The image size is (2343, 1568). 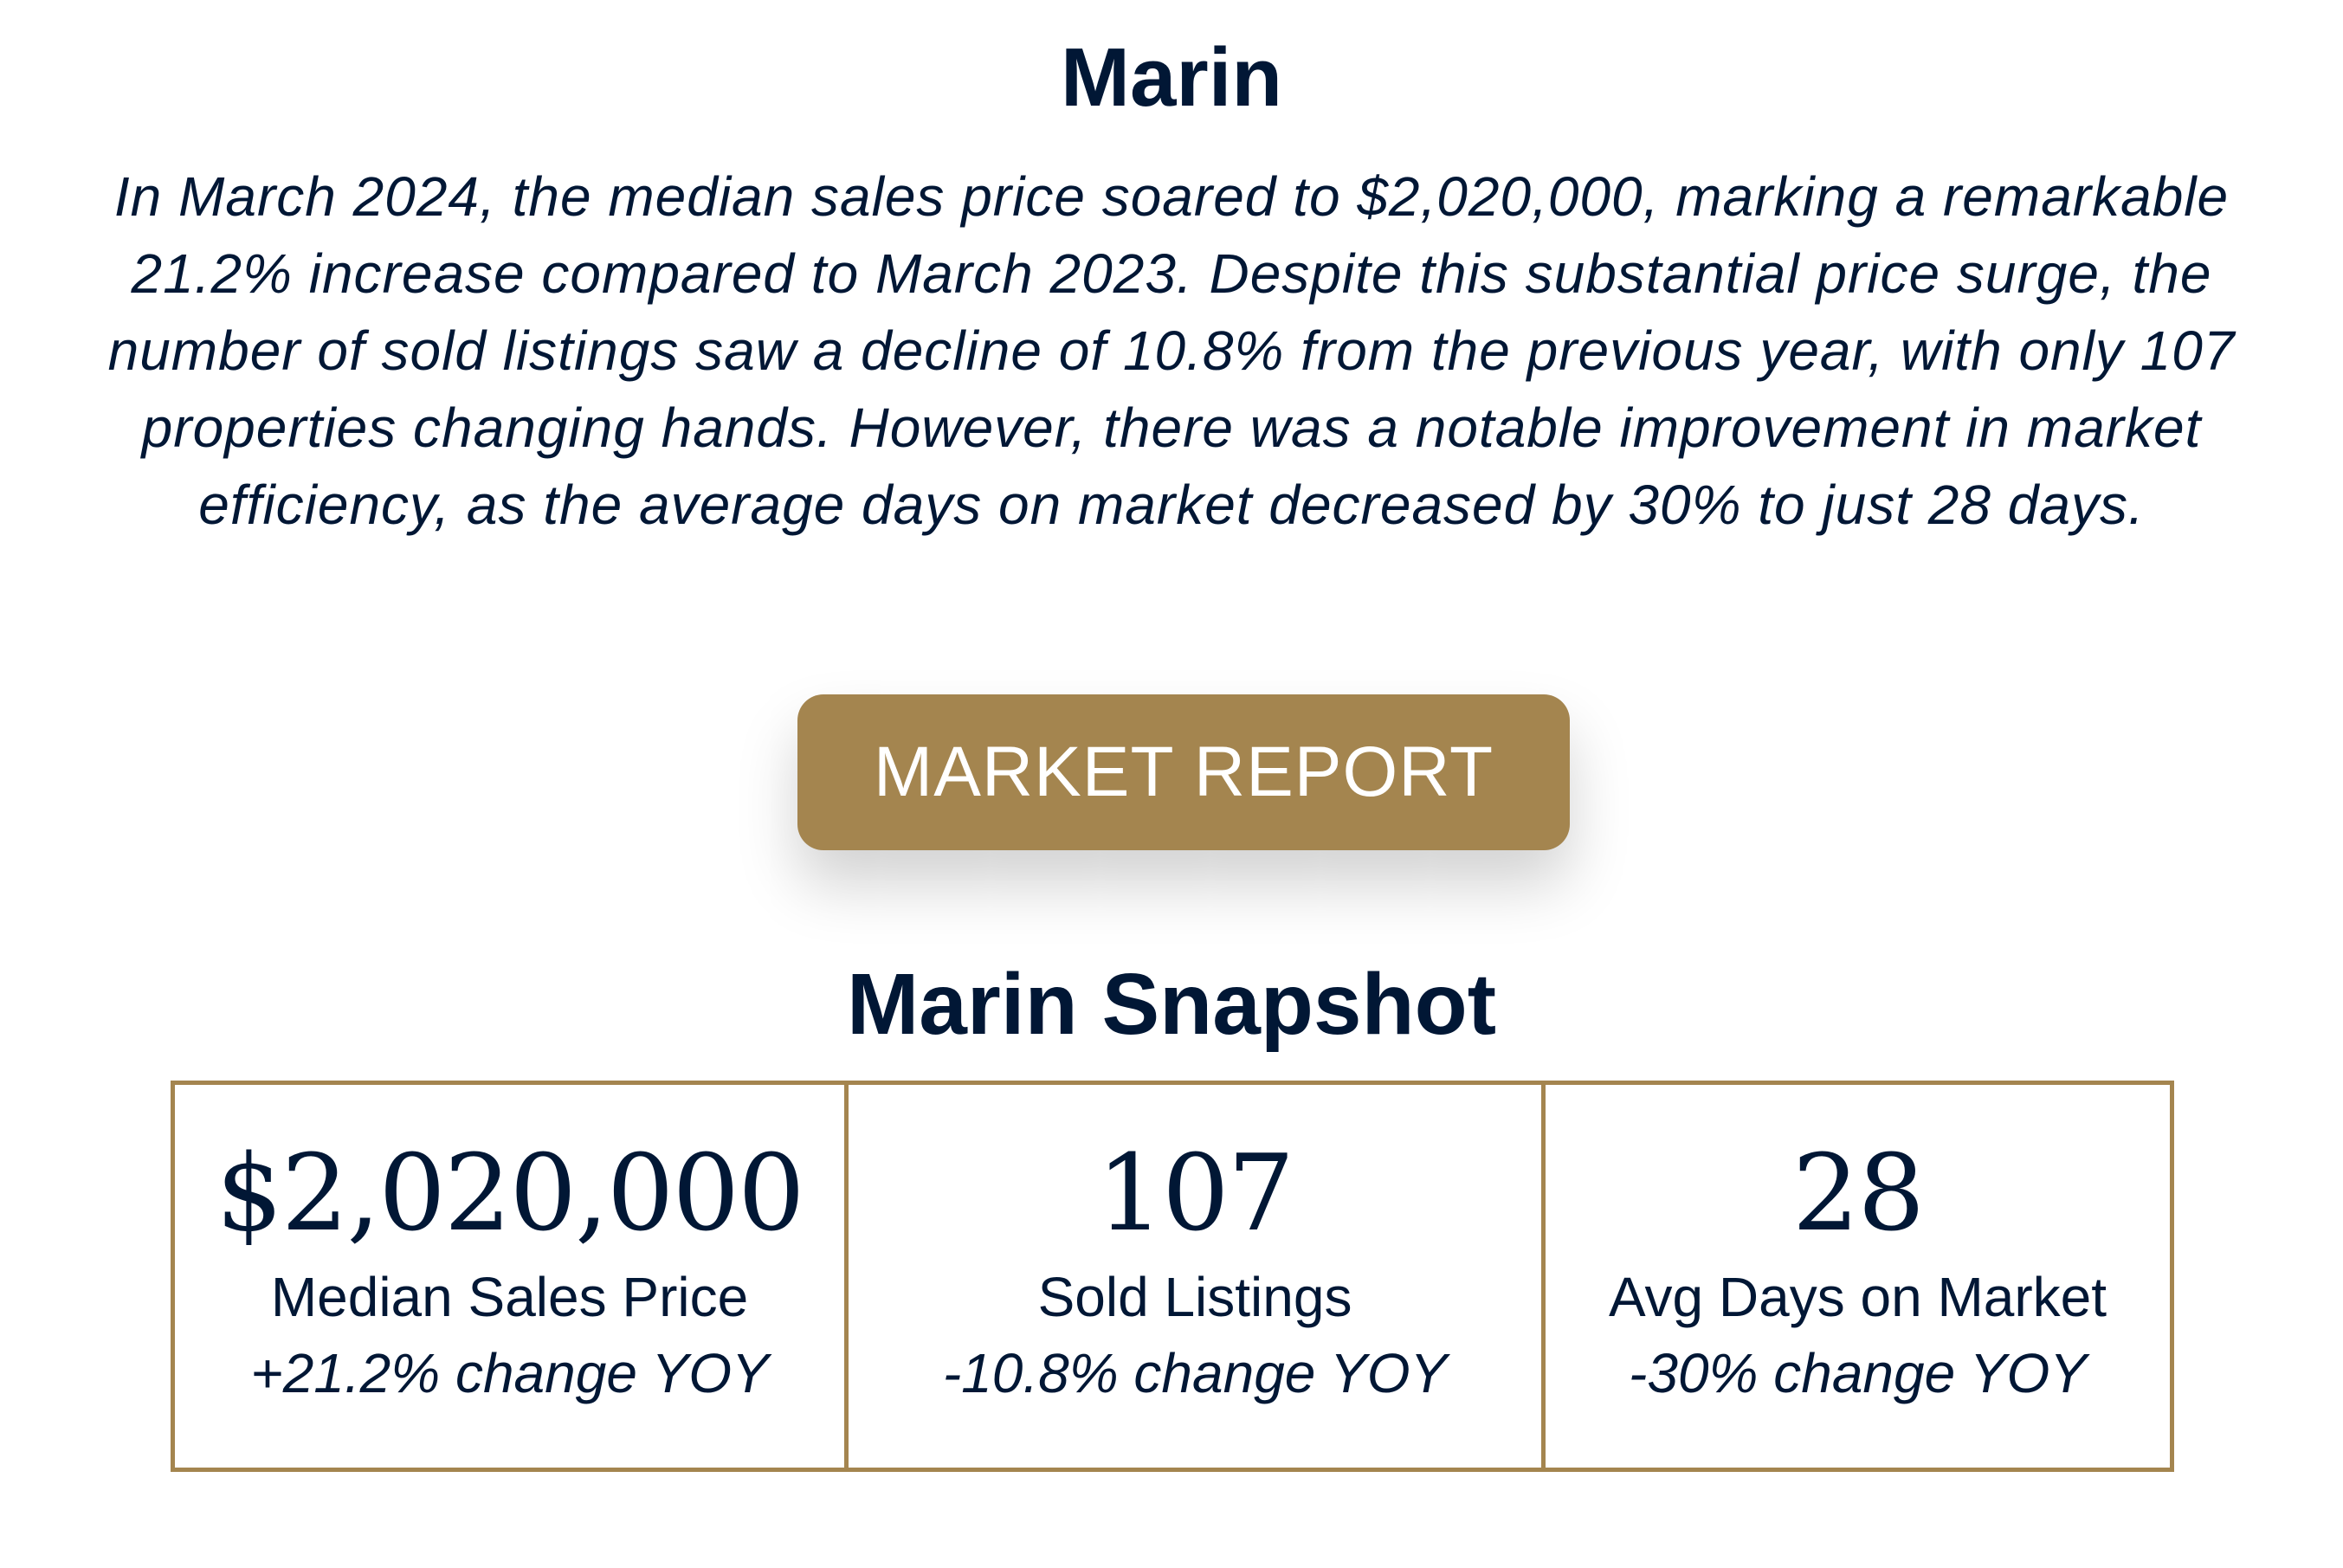 What do you see at coordinates (1194, 1297) in the screenshot?
I see `stat-label: Sold Listings` at bounding box center [1194, 1297].